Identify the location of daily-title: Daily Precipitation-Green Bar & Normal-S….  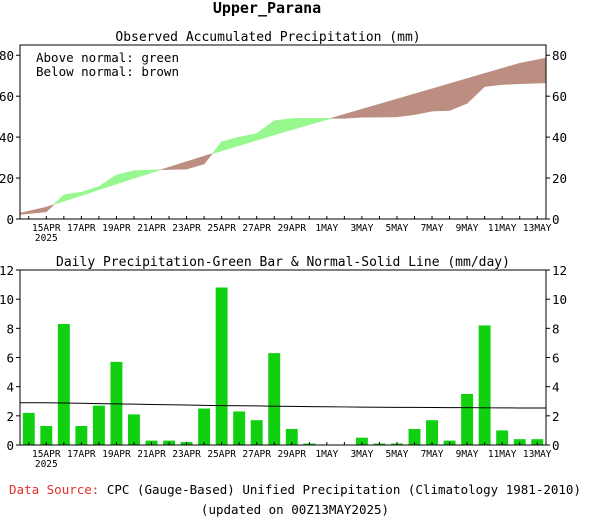
(283, 262).